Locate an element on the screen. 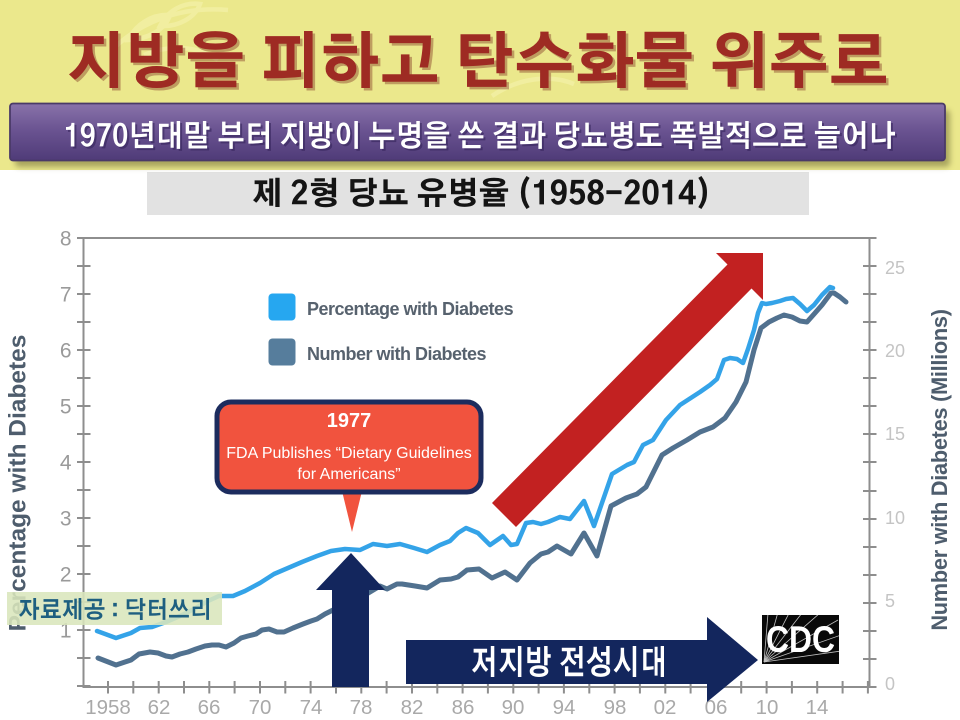 This screenshot has height=720, width=960. svg-text: 0 is located at coordinates (890, 684).